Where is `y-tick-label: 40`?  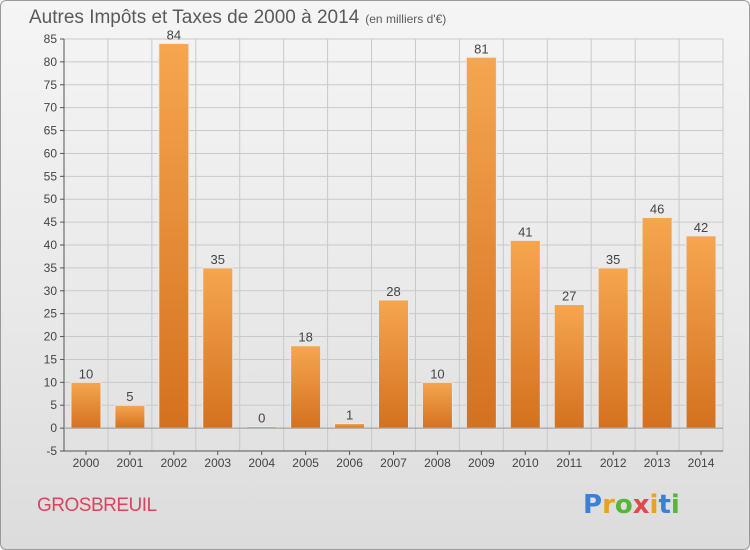
y-tick-label: 40 is located at coordinates (51, 245).